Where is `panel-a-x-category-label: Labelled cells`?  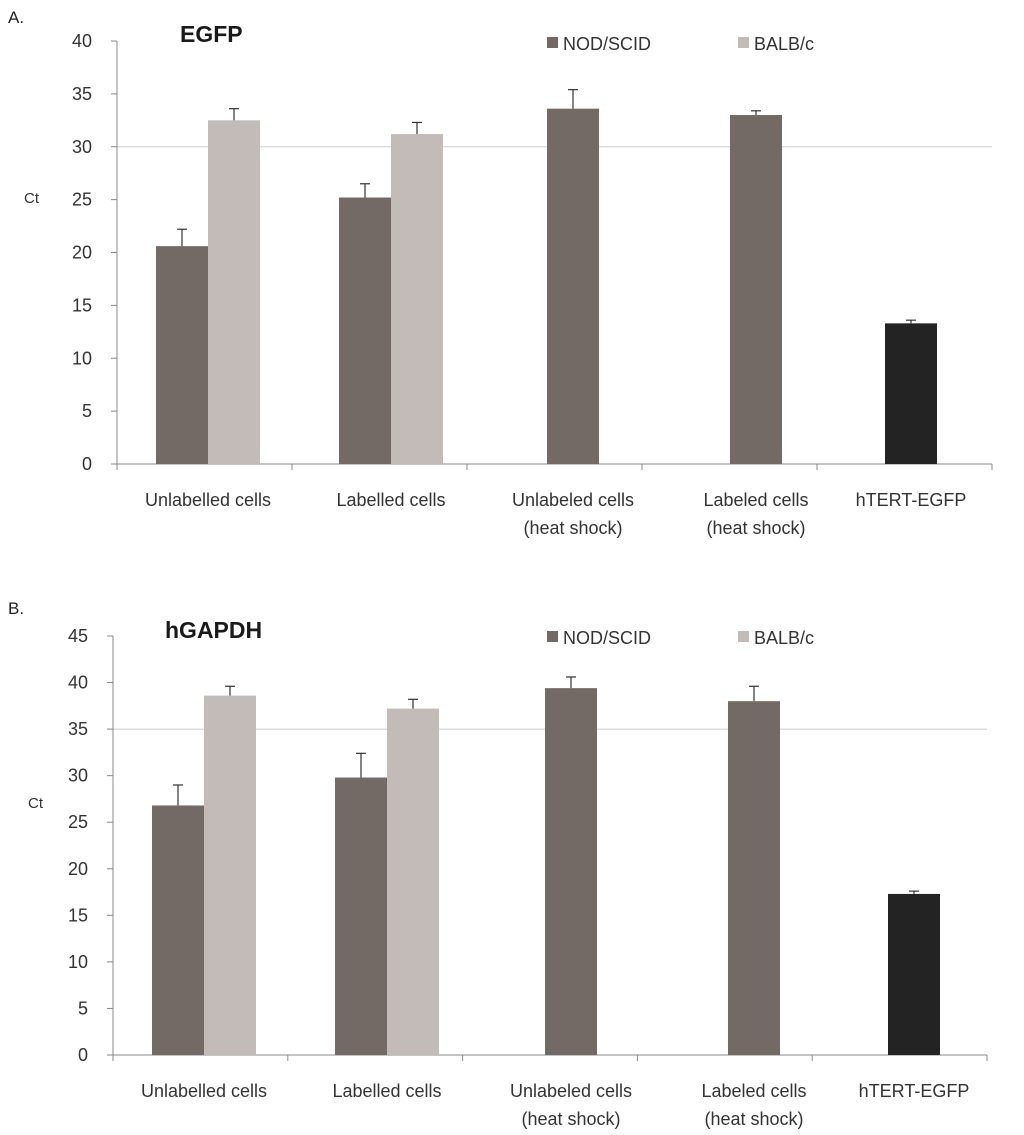
panel-a-x-category-label: Labelled cells is located at coordinates (390, 500).